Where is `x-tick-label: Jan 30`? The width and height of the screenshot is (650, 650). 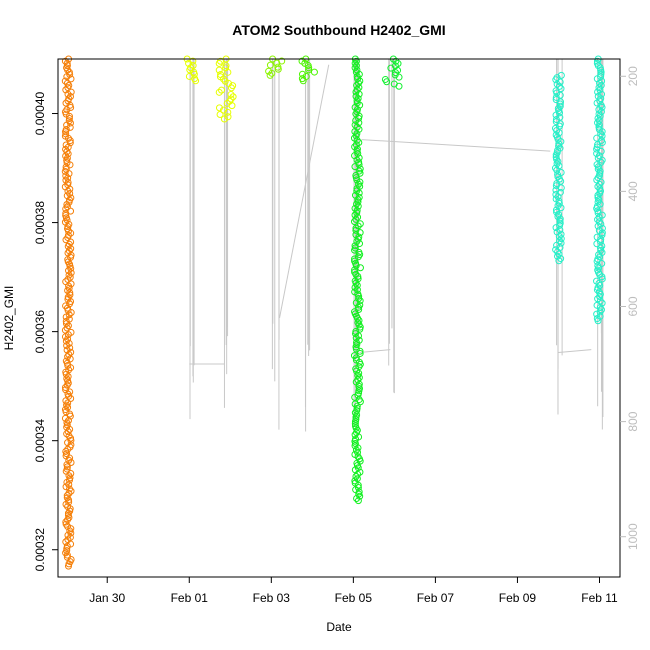
x-tick-label: Jan 30 is located at coordinates (107, 598).